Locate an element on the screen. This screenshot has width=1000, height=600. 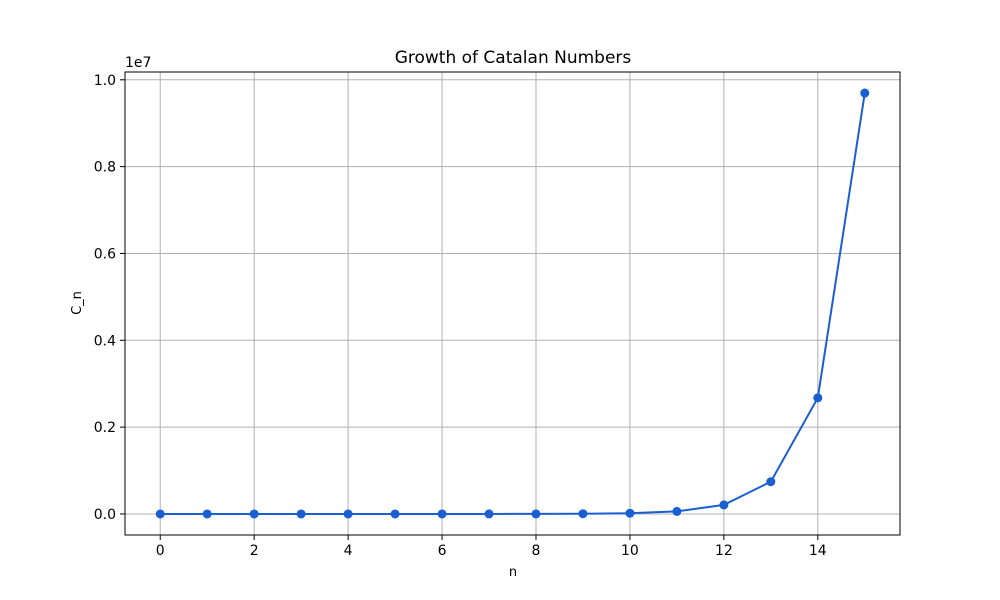
y-tick-label: 0.2 is located at coordinates (105, 428).